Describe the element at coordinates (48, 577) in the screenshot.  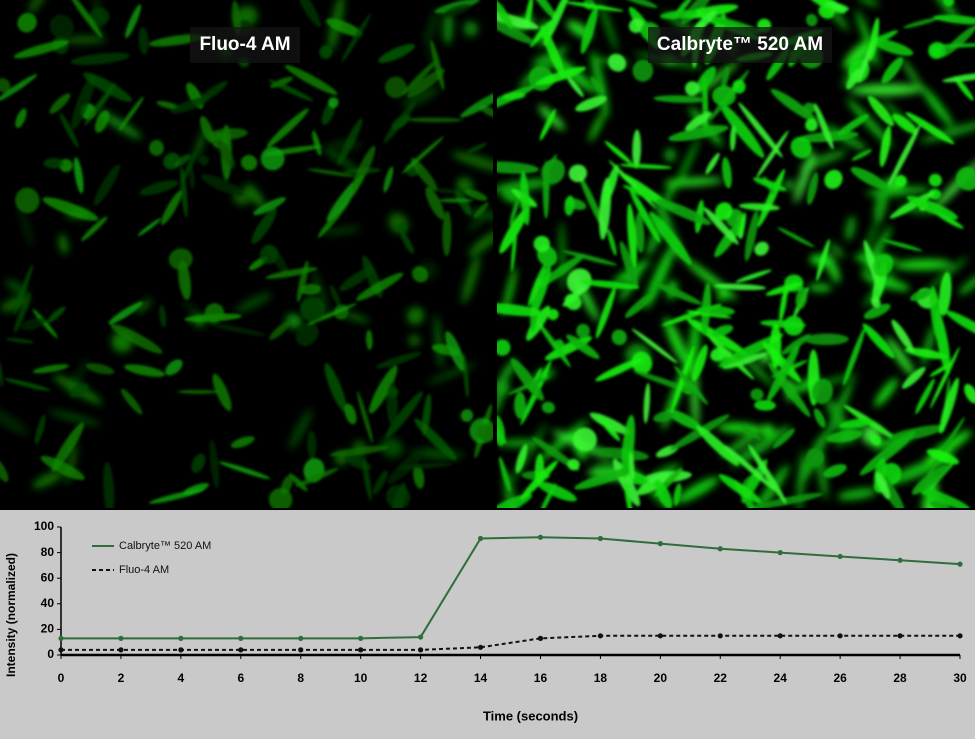
I see `y-tick-label: 60` at that location.